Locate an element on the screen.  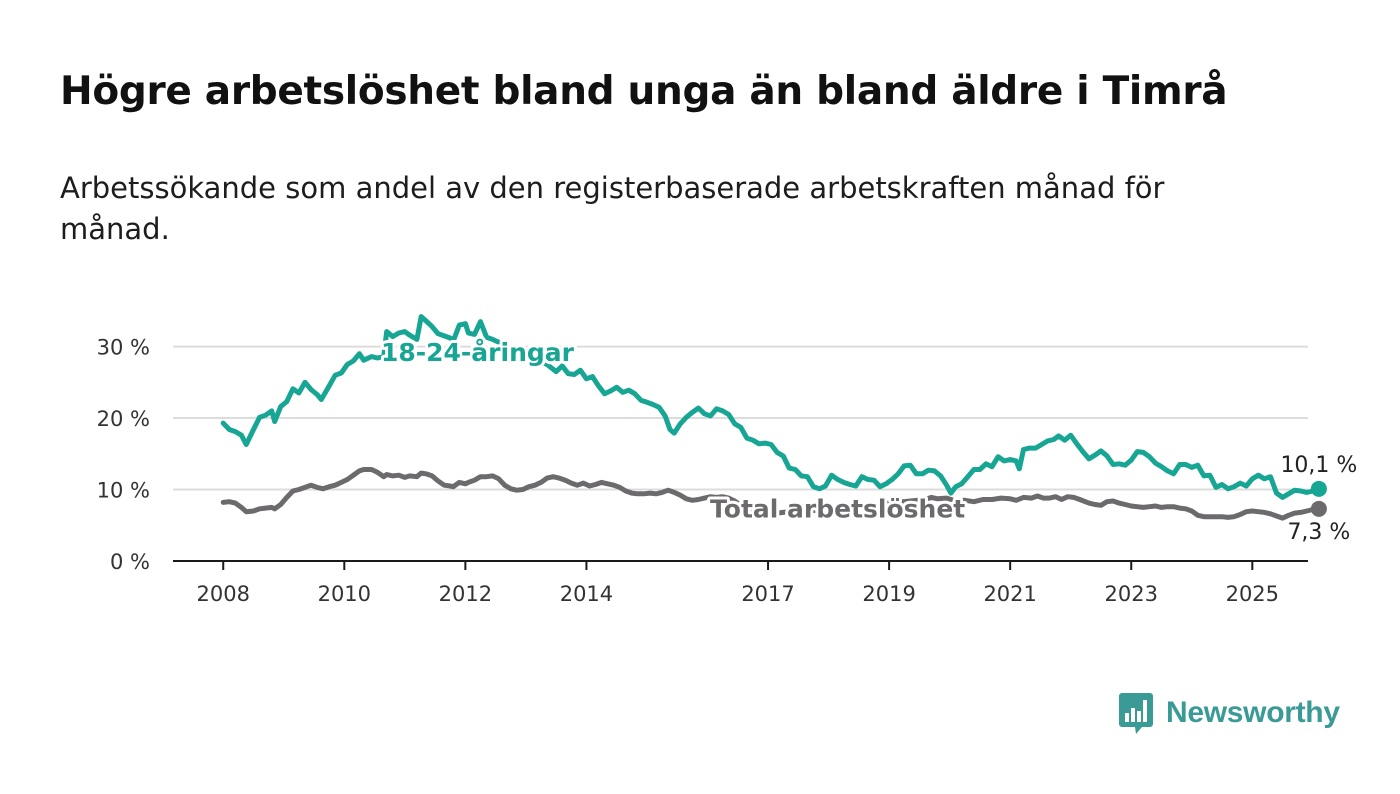
newsworthy-logo-icon is located at coordinates (1136, 713).